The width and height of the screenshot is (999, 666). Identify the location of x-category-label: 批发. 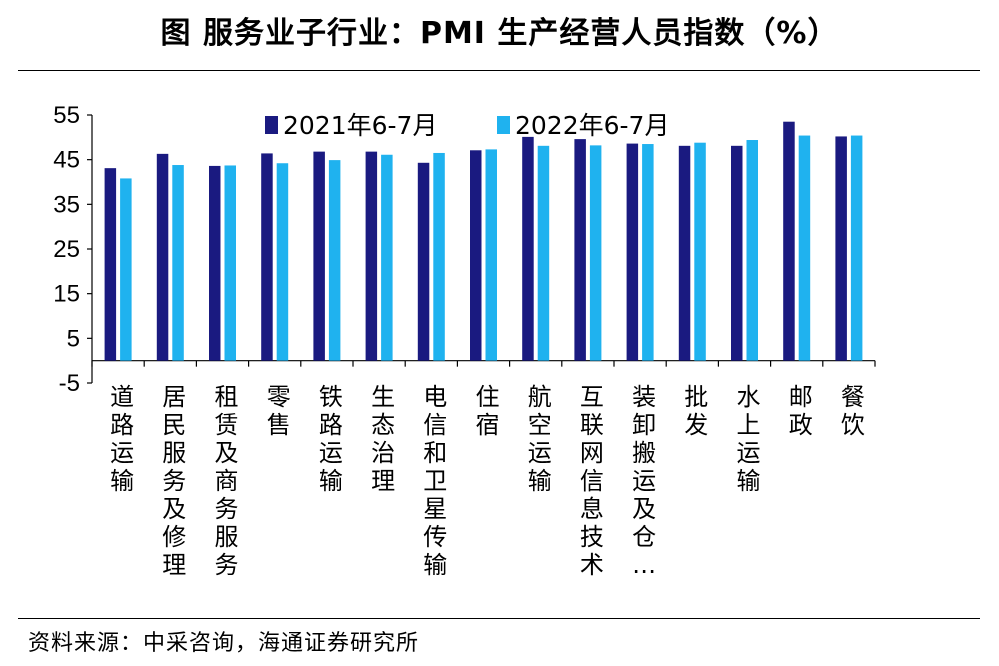
(696, 411).